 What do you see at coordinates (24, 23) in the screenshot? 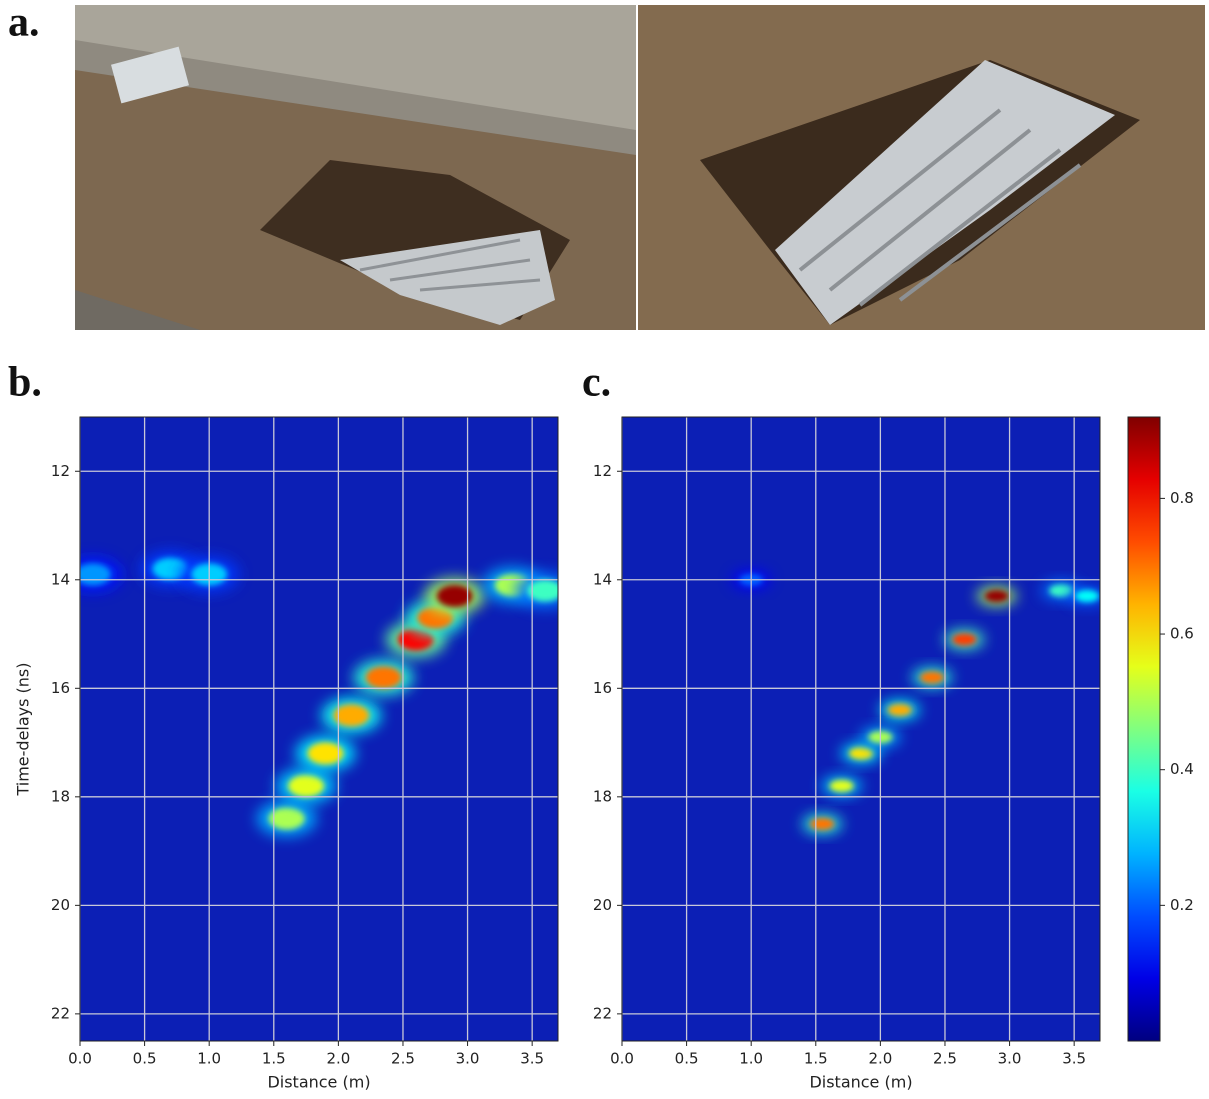
I see `panel-label: a.` at bounding box center [24, 23].